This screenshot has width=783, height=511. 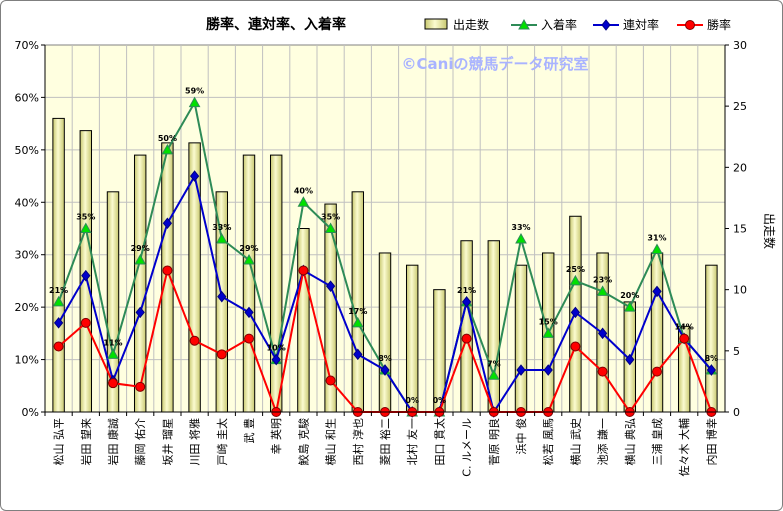 I want to click on data-label: 25%, so click(x=575, y=269).